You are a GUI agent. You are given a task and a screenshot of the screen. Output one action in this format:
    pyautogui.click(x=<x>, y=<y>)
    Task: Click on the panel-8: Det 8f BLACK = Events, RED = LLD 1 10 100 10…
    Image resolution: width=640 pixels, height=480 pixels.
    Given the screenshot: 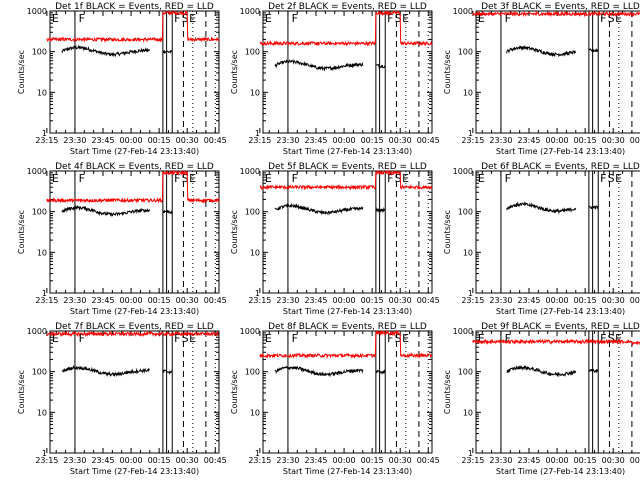 What is the action you would take?
    pyautogui.click(x=335, y=399)
    